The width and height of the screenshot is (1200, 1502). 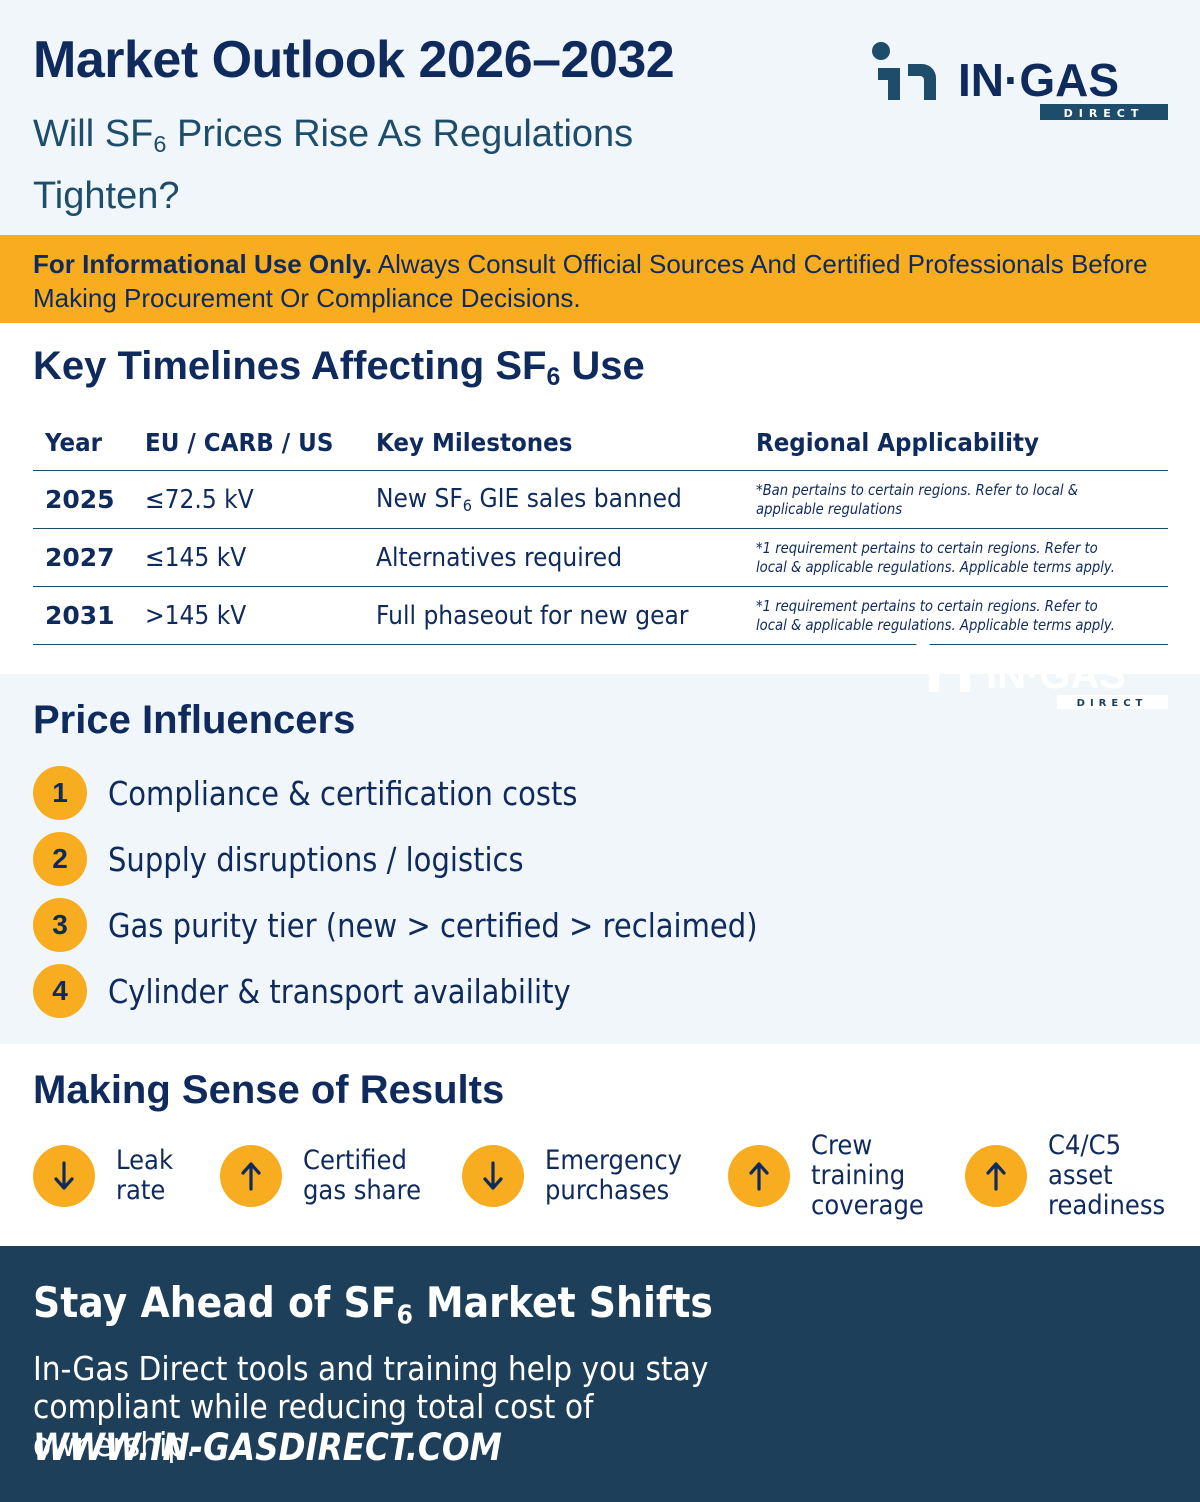 I want to click on results-title: Making Sense of Results, so click(x=269, y=1090).